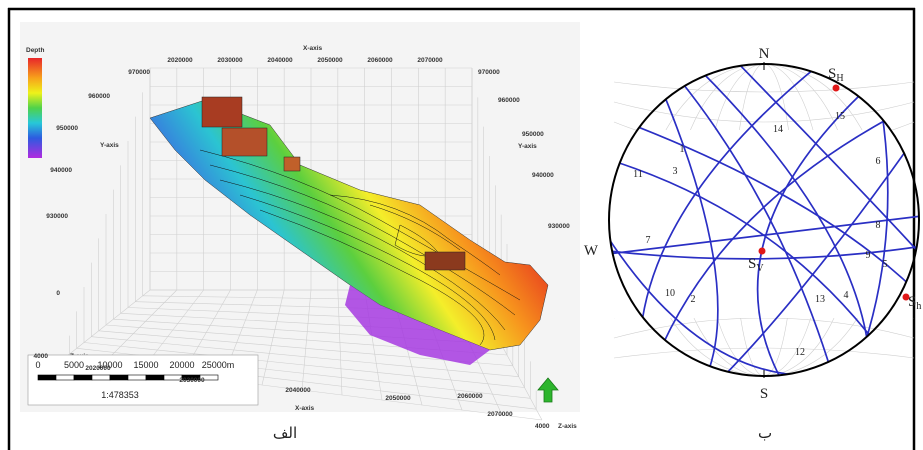 This screenshot has width=923, height=450. I want to click on plane-label: 14, so click(778, 129).